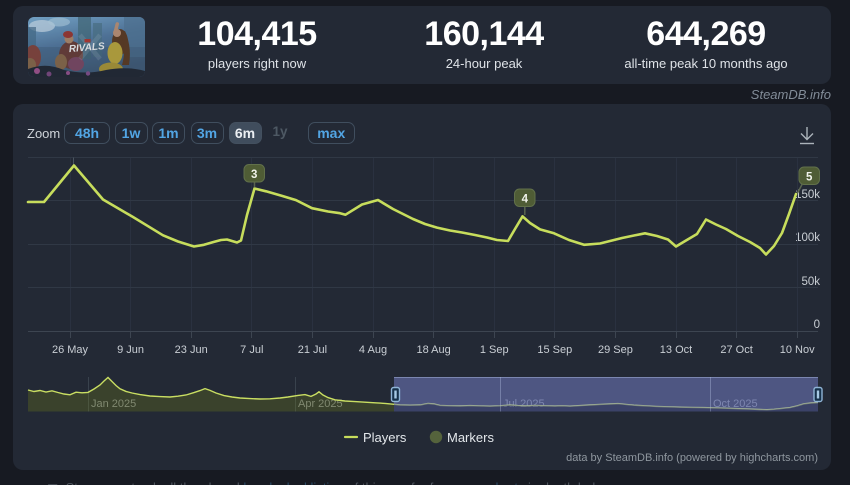 This screenshot has width=850, height=485. I want to click on svg-text: RIVALS, so click(86, 48).